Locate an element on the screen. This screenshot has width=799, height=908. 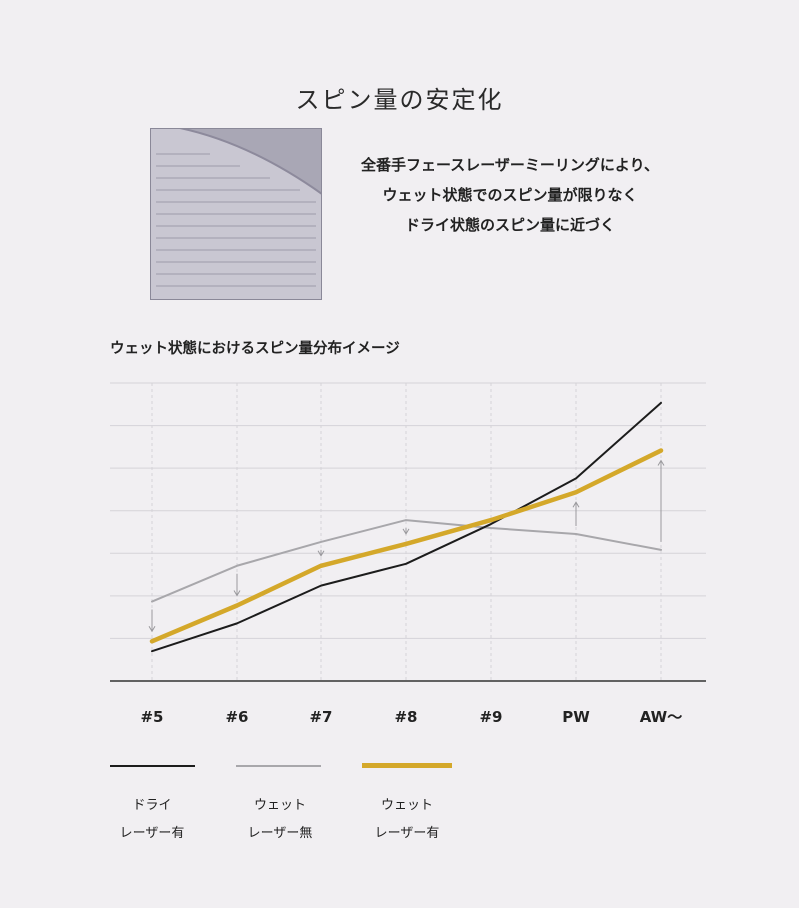
x-tick-label: #9 is located at coordinates (490, 717).